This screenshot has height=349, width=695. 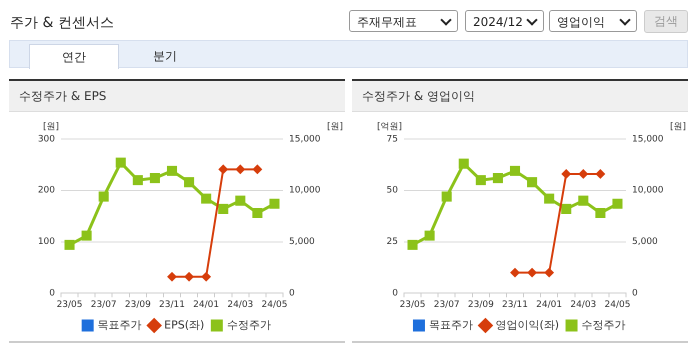 I want to click on legend-label: EPS(좌), so click(x=184, y=325).